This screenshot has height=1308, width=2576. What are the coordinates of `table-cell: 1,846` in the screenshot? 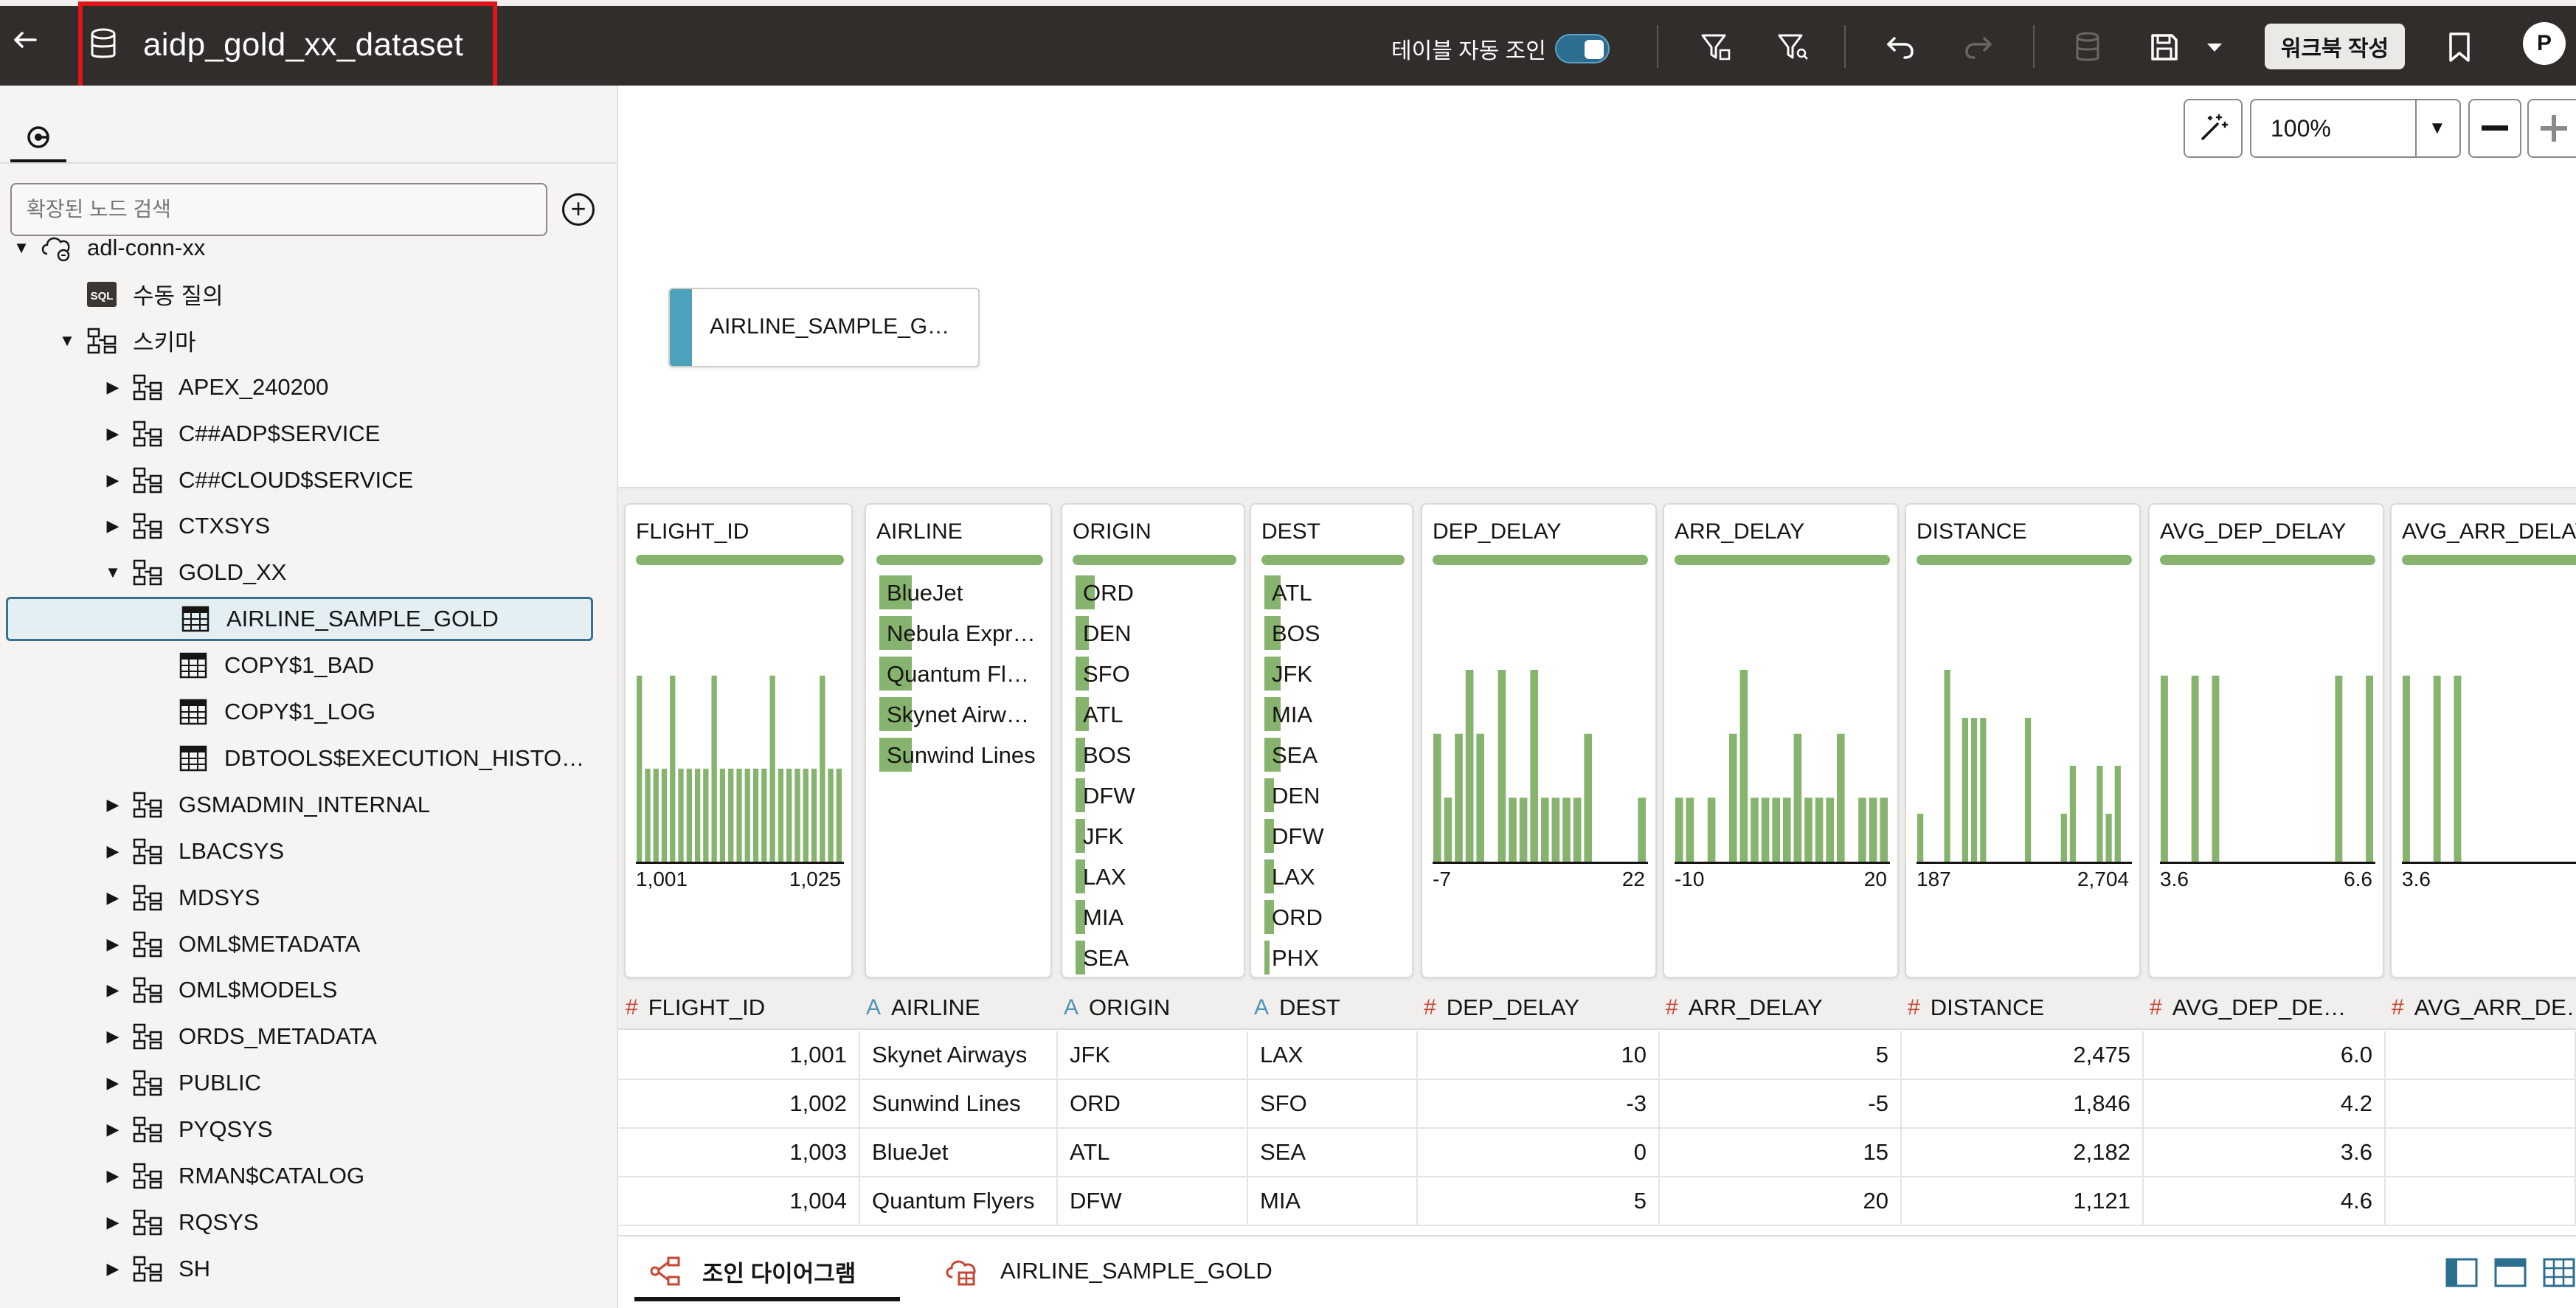 It's located at (2023, 1103).